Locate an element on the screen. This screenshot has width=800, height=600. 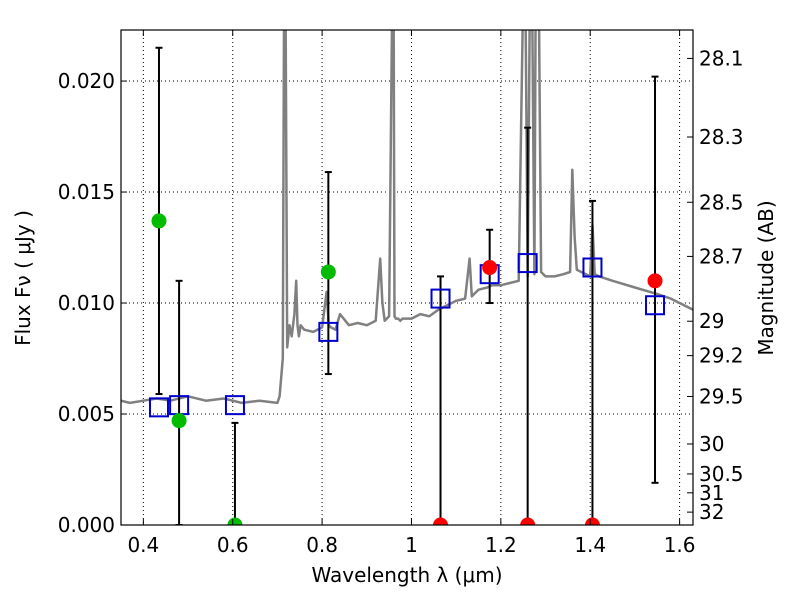
y2-tick-label: 29.2 is located at coordinates (721, 356).